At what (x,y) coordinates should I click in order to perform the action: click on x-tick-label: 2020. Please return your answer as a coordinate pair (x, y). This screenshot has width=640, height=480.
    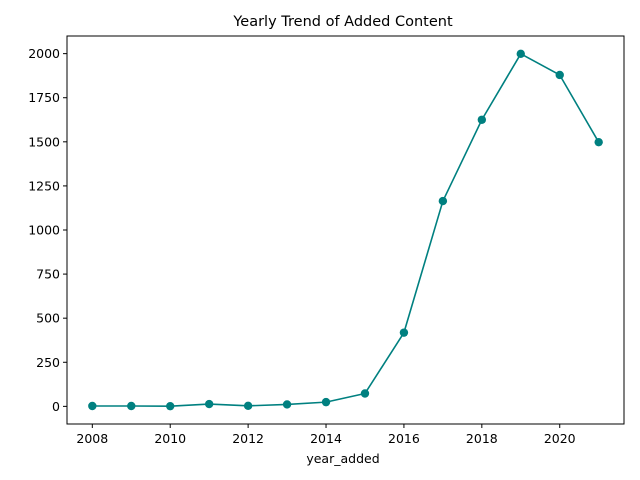
    Looking at the image, I should click on (560, 438).